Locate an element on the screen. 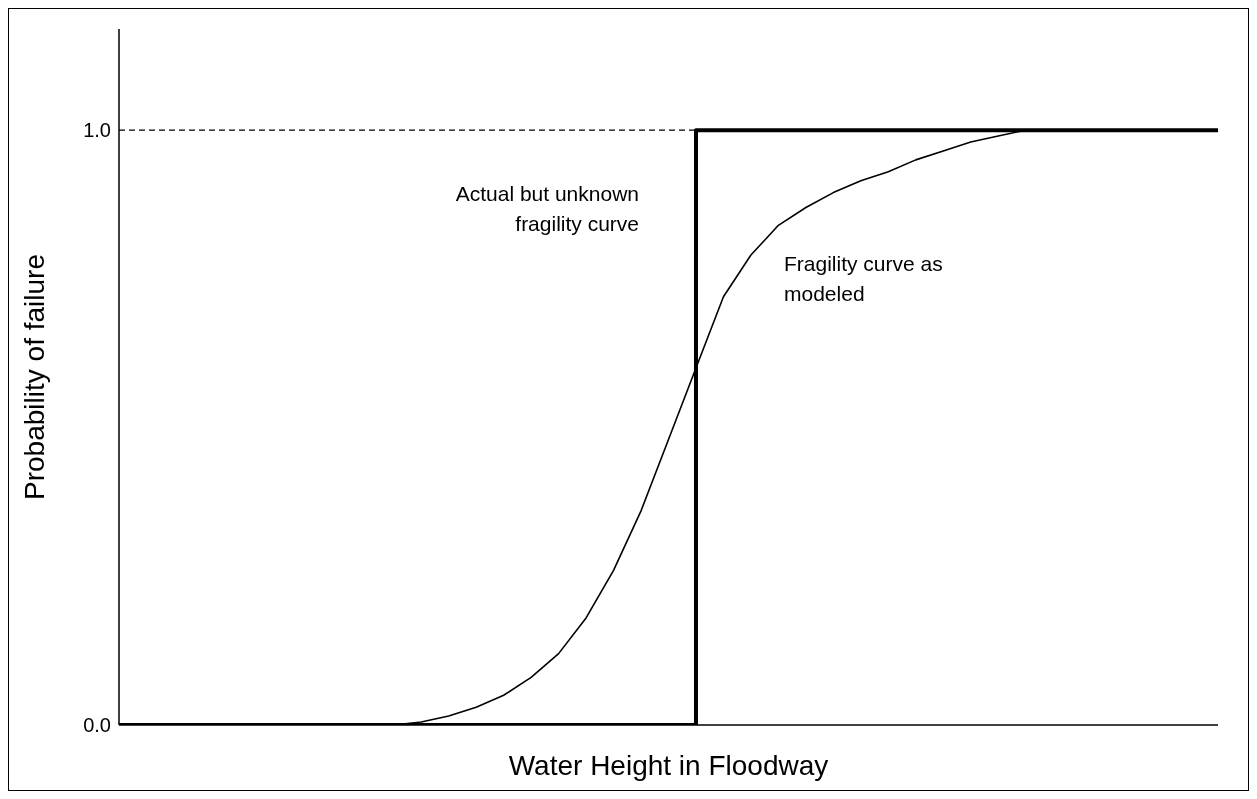 Image resolution: width=1257 pixels, height=799 pixels. y-tick-label: 0.0 is located at coordinates (97, 725).